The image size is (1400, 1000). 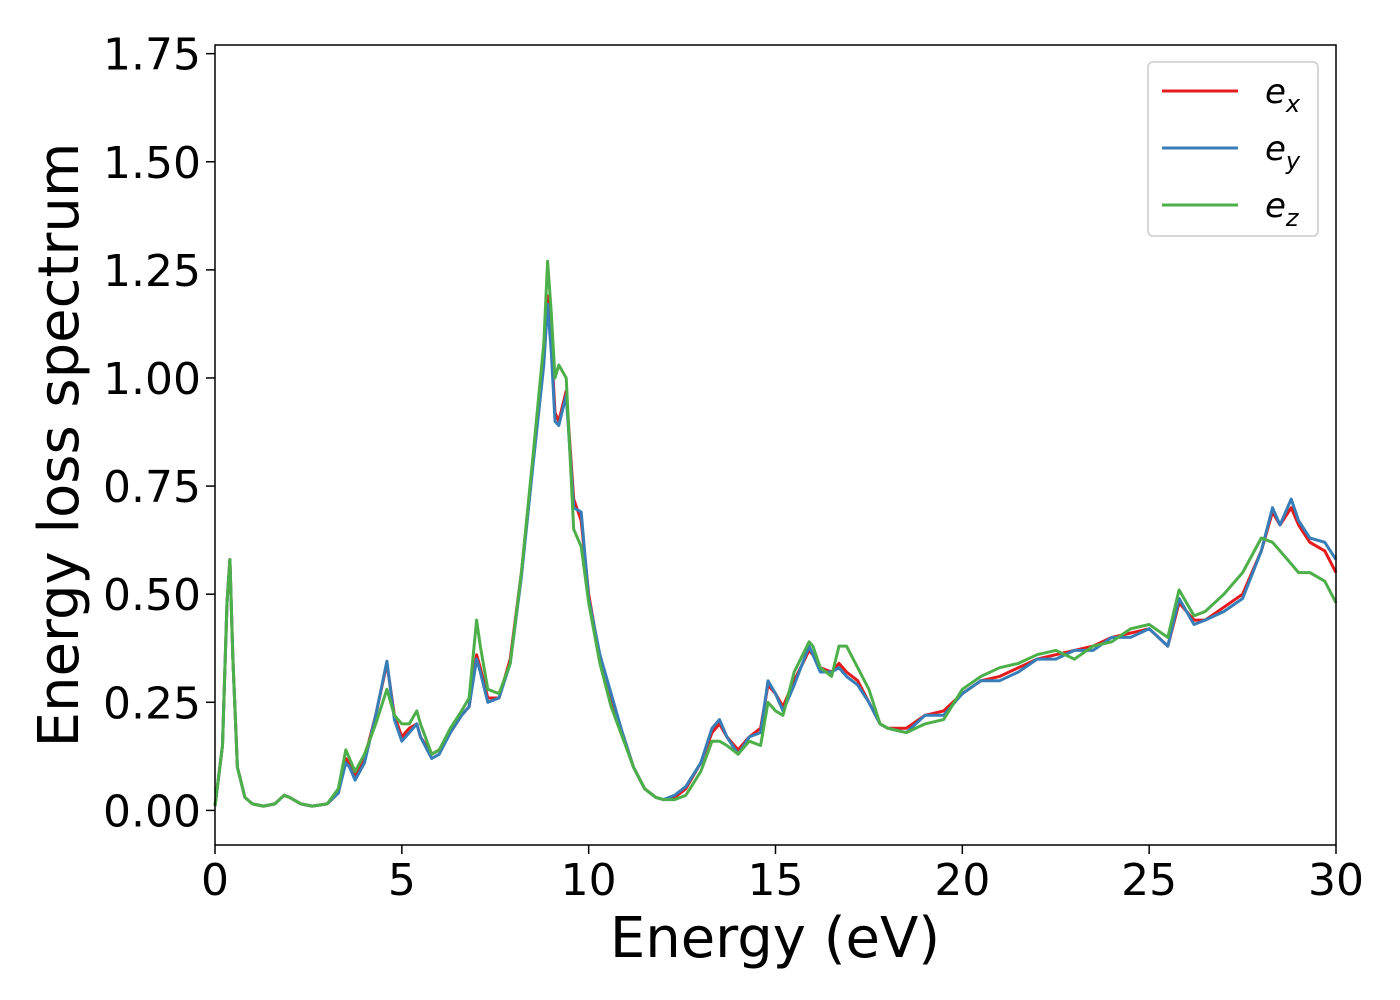 I want to click on y-tick-label: 0.25, so click(x=152, y=703).